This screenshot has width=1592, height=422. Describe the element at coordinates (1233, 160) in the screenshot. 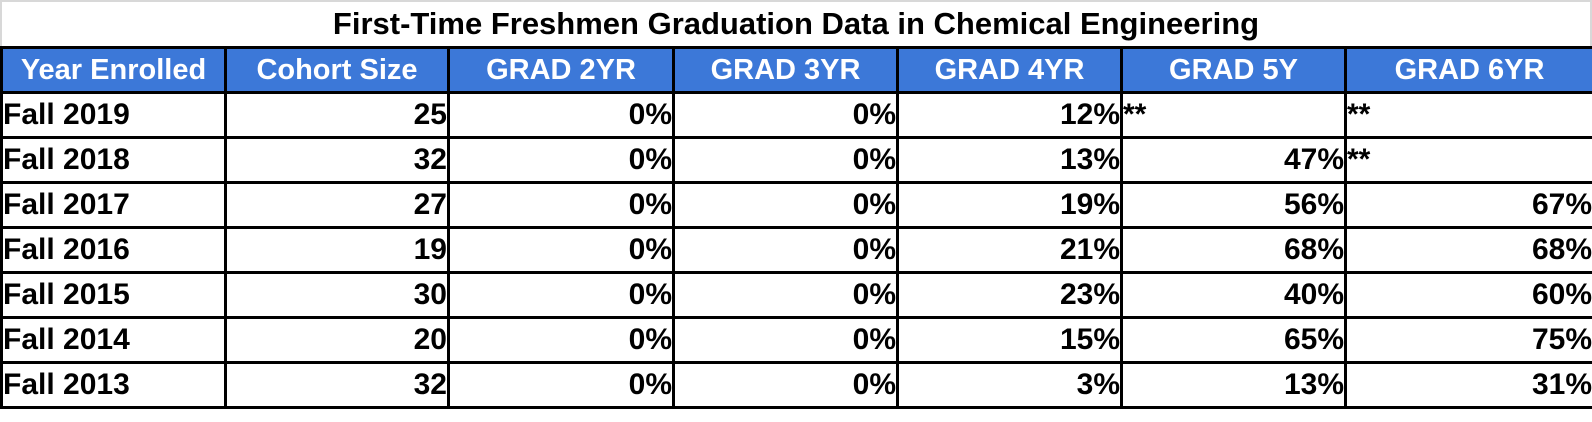

I see `value-cell: 47%` at that location.